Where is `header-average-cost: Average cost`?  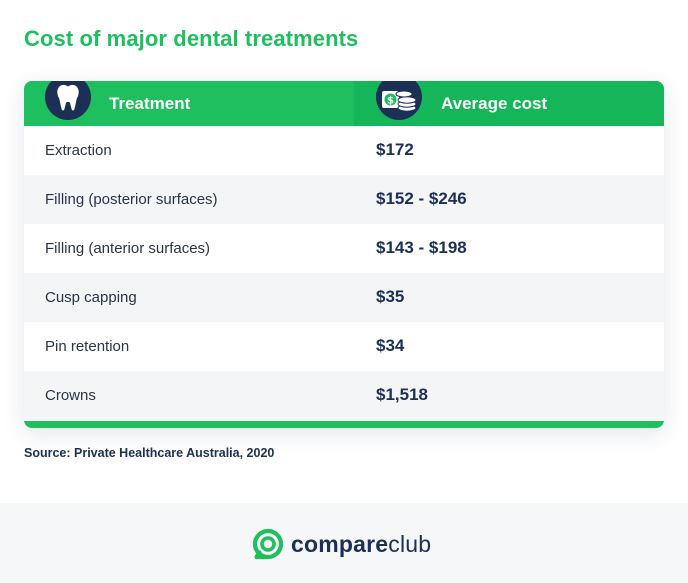 header-average-cost: Average cost is located at coordinates (494, 103).